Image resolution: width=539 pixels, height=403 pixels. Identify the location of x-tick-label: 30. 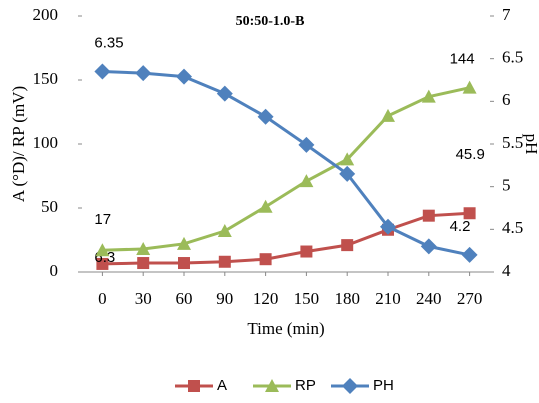
(143, 298).